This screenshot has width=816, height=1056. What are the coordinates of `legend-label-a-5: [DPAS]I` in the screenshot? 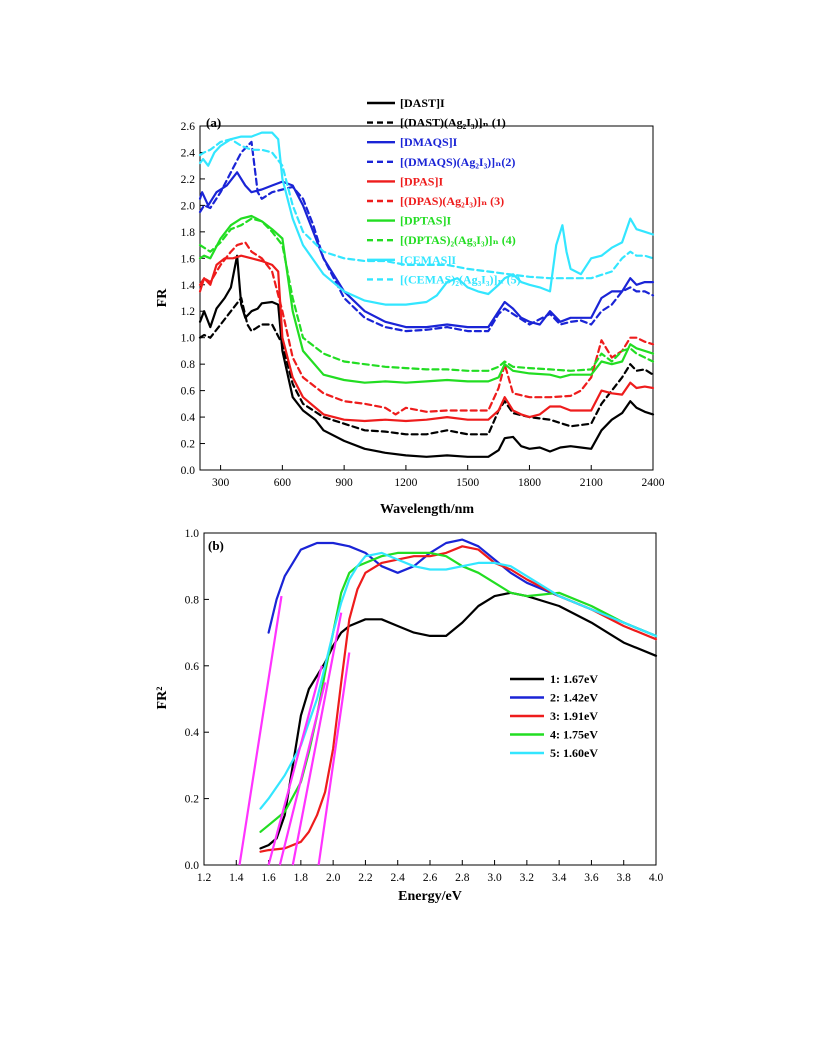 It's located at (421, 181).